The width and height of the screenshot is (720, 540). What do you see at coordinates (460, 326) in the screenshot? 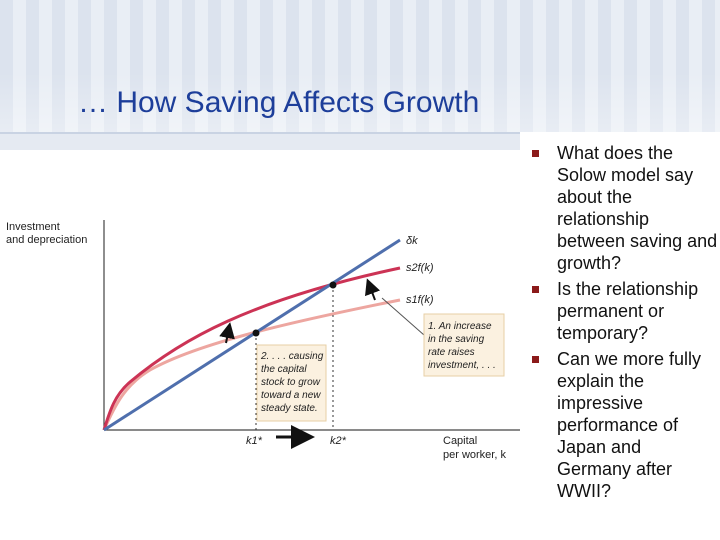
I see `note1-line1: 1. An increase` at bounding box center [460, 326].